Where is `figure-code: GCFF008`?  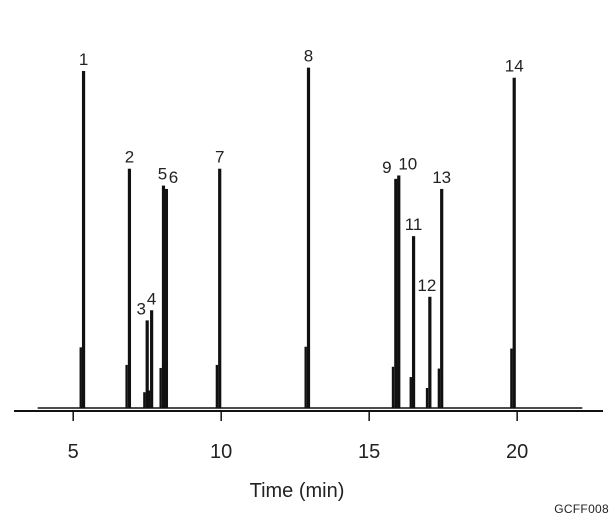 figure-code: GCFF008 is located at coordinates (581, 509).